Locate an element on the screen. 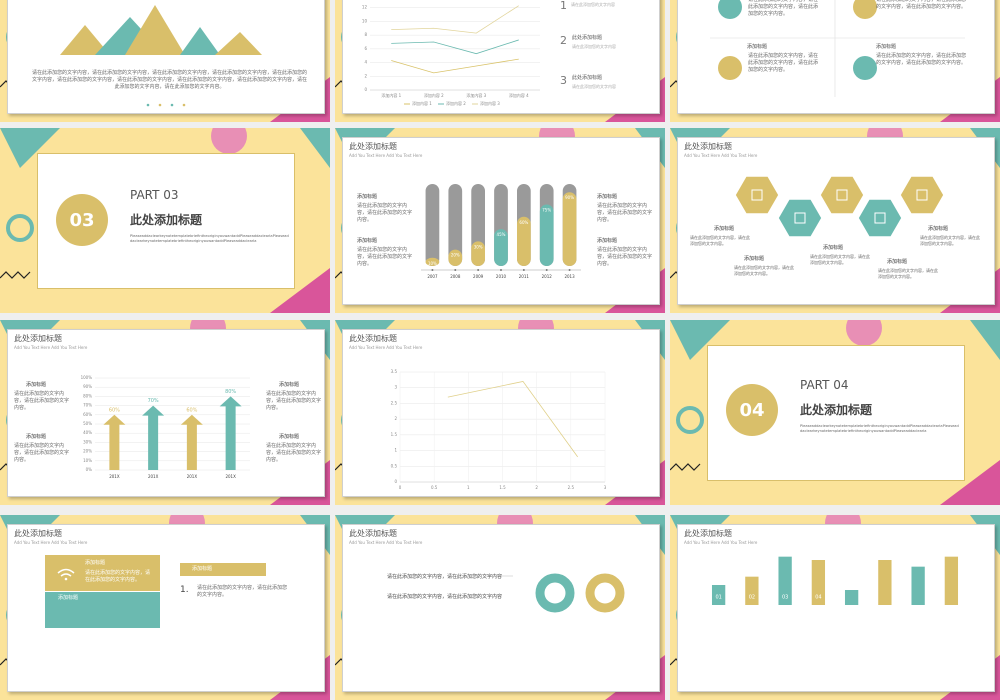  x-tick-label: 2012 is located at coordinates (547, 276).